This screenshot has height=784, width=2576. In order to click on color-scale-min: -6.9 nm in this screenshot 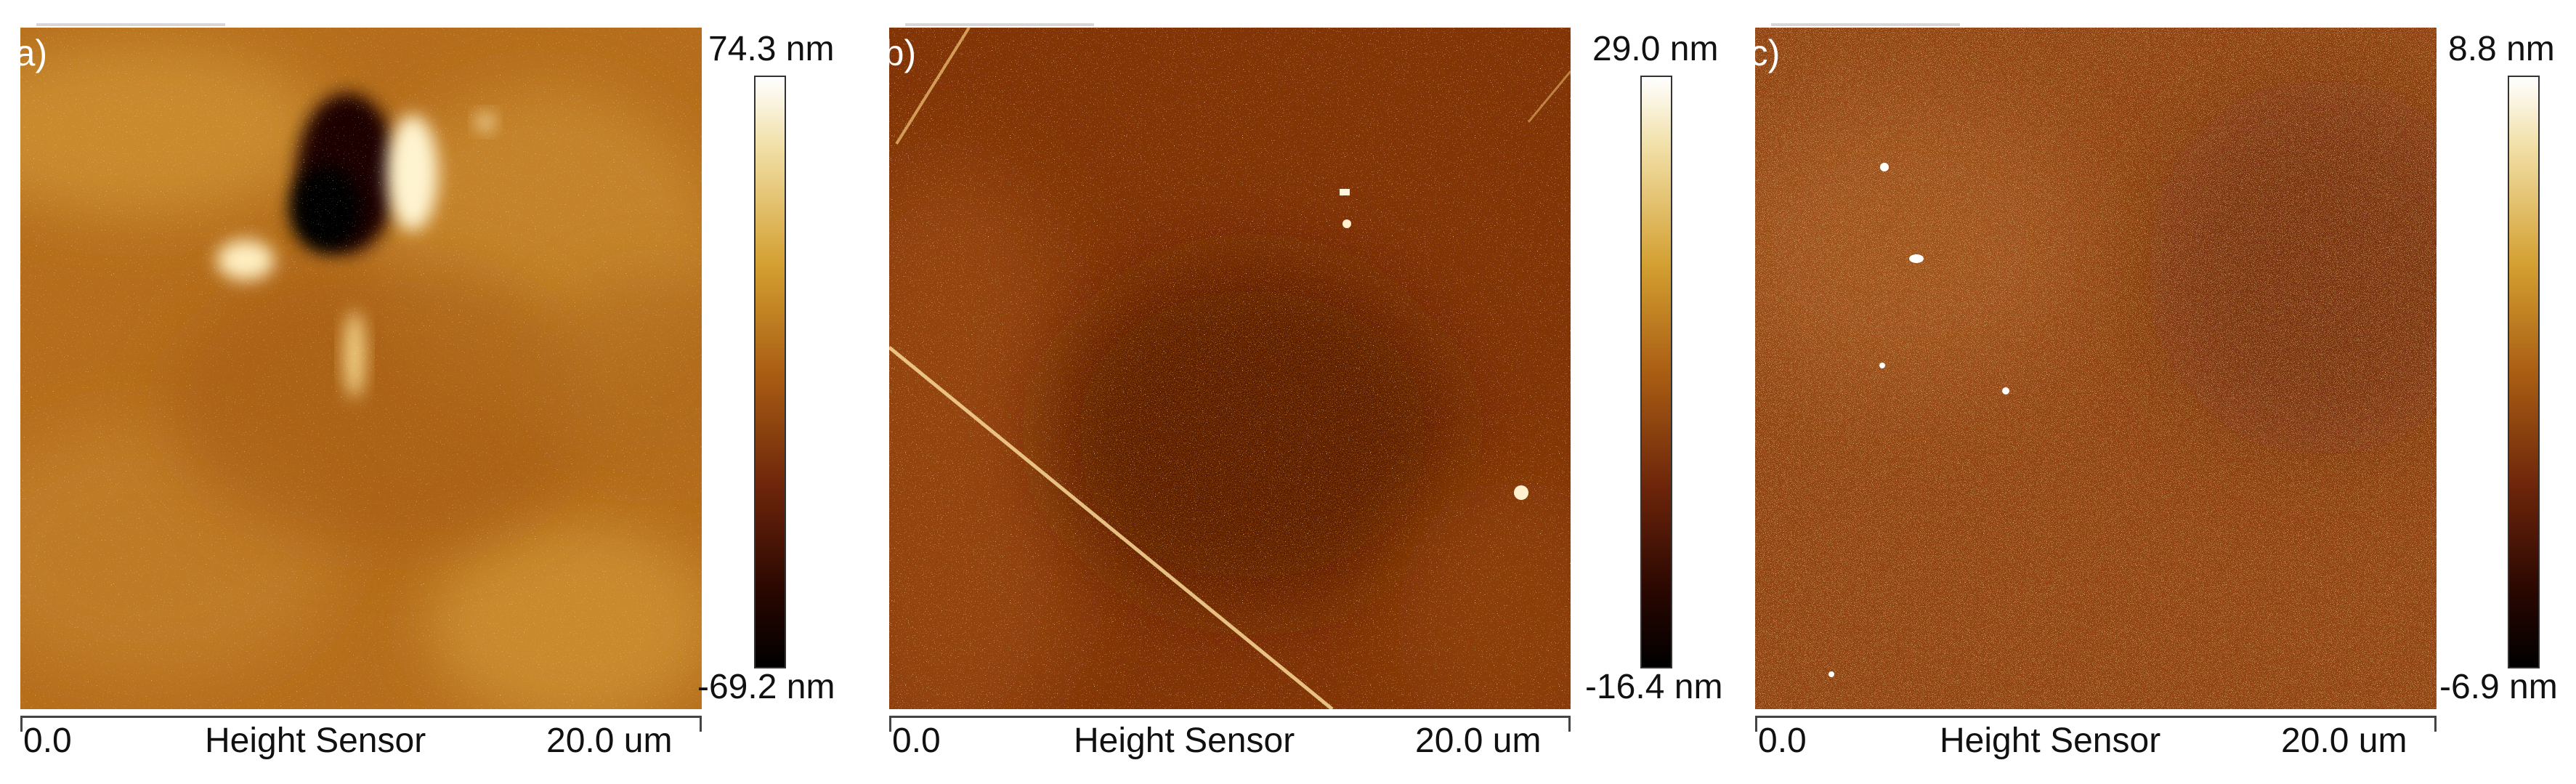, I will do `click(2498, 687)`.